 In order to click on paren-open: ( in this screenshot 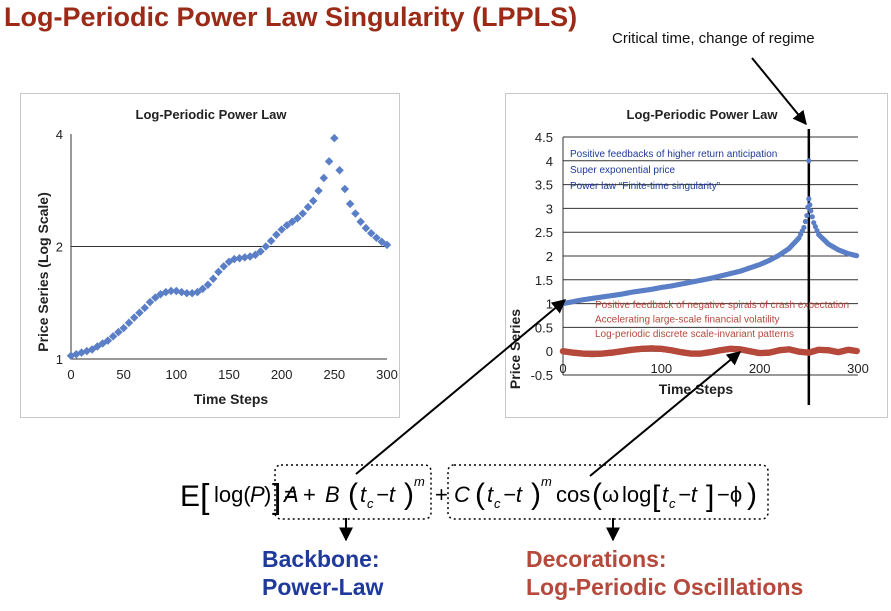, I will do `click(353, 494)`.